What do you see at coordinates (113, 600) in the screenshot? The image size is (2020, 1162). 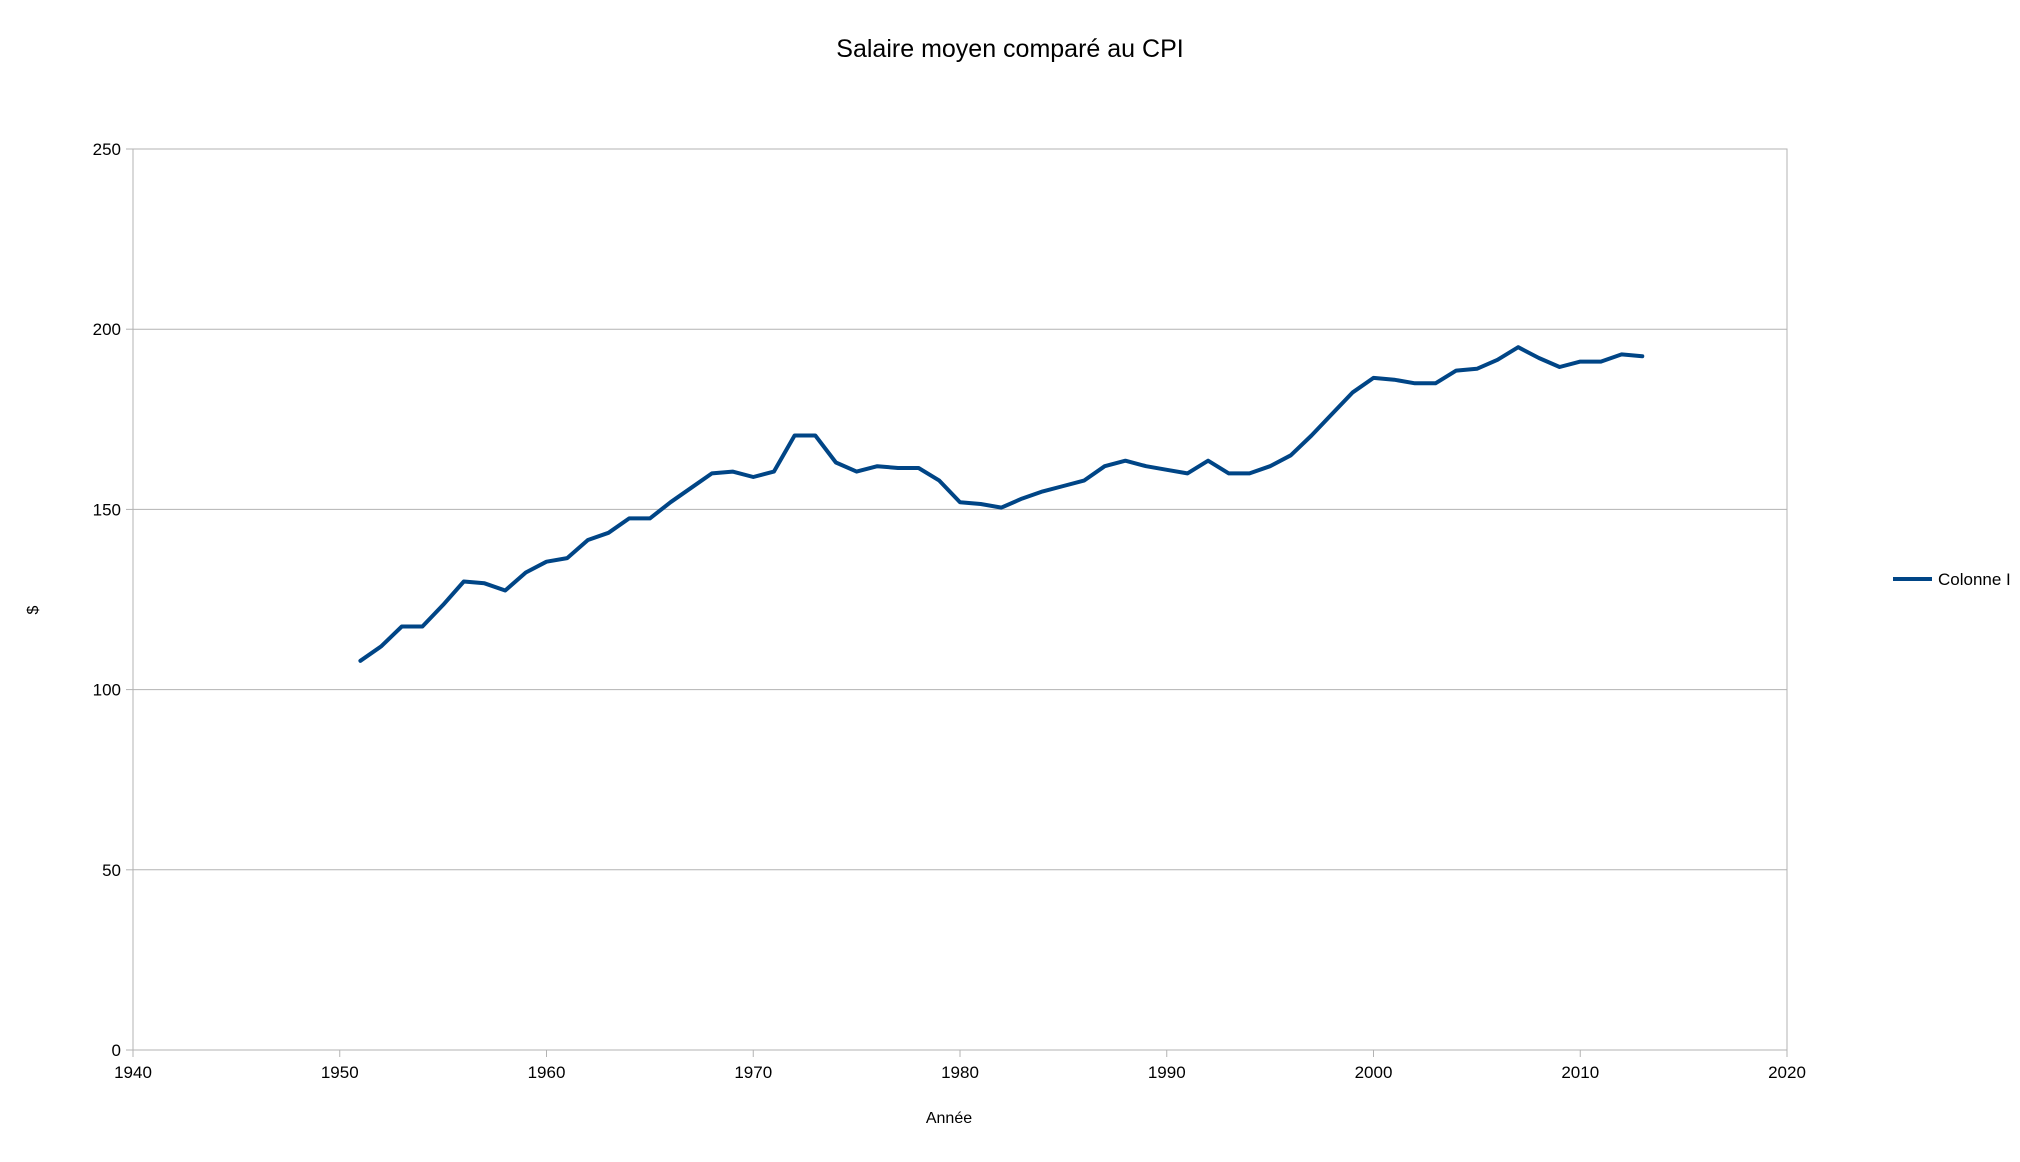 I see `y-axis-ticks: 0 50 100 150 200 250` at bounding box center [113, 600].